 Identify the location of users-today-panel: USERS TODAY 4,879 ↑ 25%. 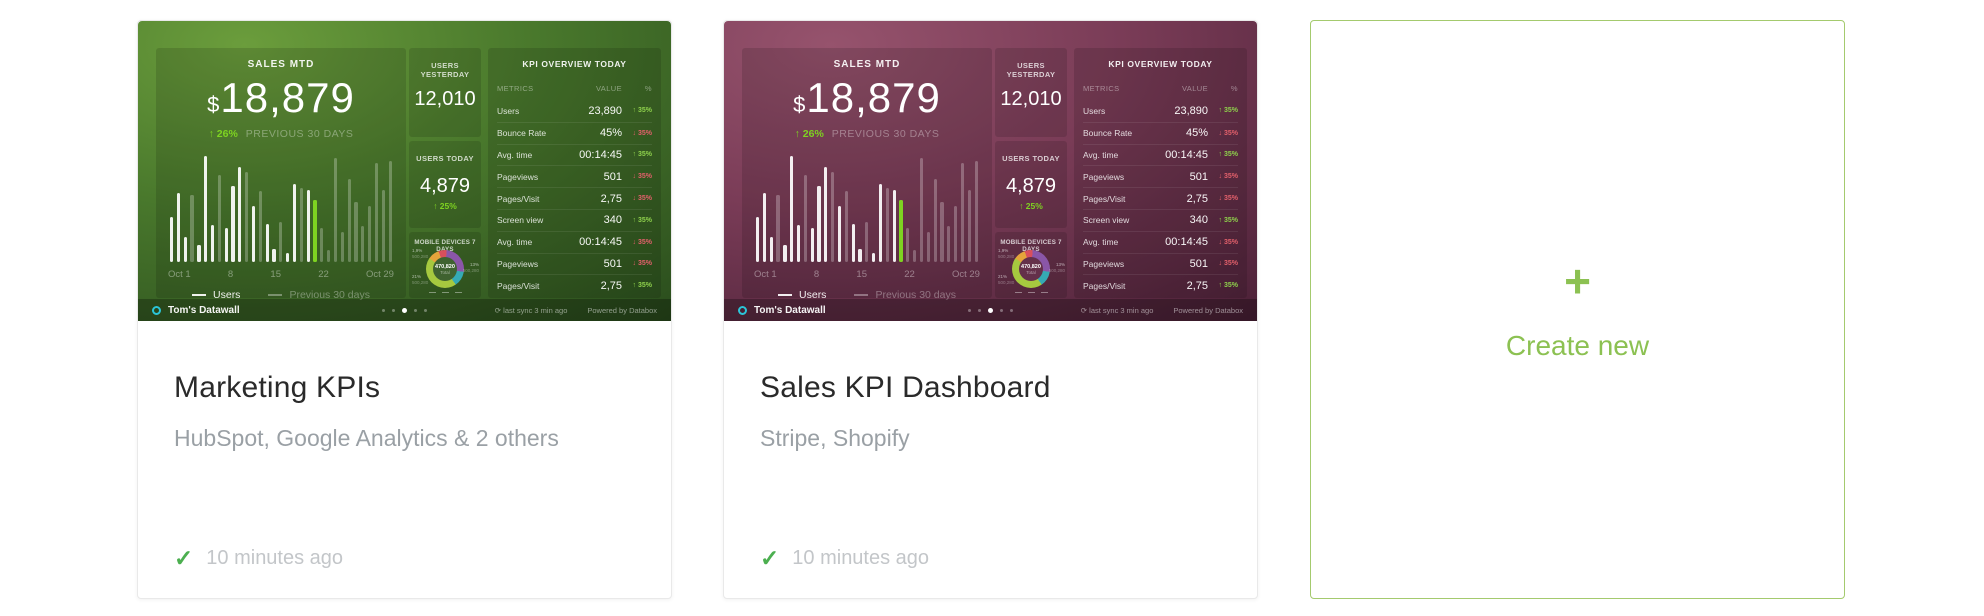
(1031, 184).